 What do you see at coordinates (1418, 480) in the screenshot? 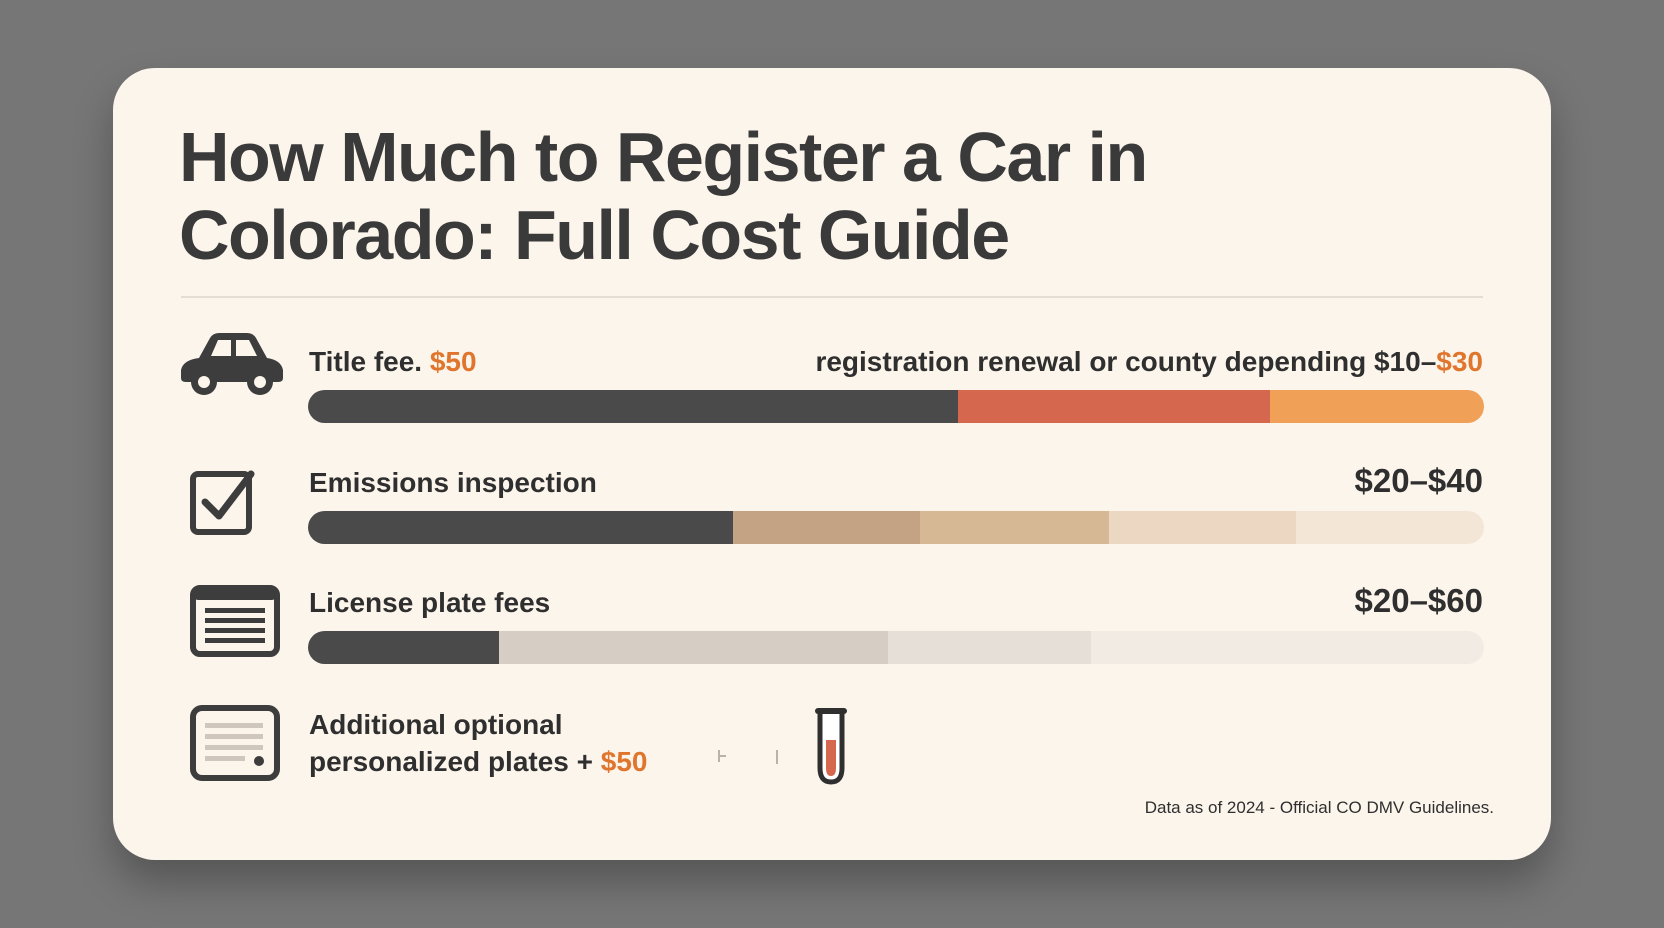
I see `emissions-inspection-range: $20–$40` at bounding box center [1418, 480].